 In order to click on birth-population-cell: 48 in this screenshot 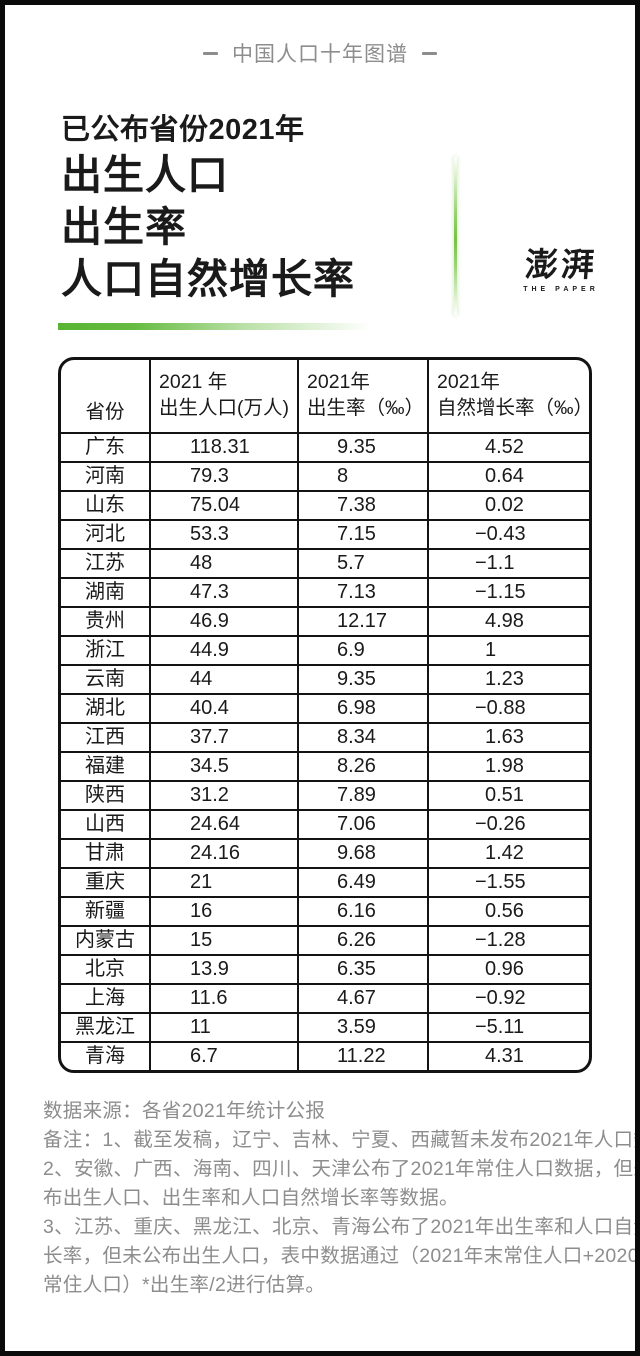, I will do `click(223, 562)`.